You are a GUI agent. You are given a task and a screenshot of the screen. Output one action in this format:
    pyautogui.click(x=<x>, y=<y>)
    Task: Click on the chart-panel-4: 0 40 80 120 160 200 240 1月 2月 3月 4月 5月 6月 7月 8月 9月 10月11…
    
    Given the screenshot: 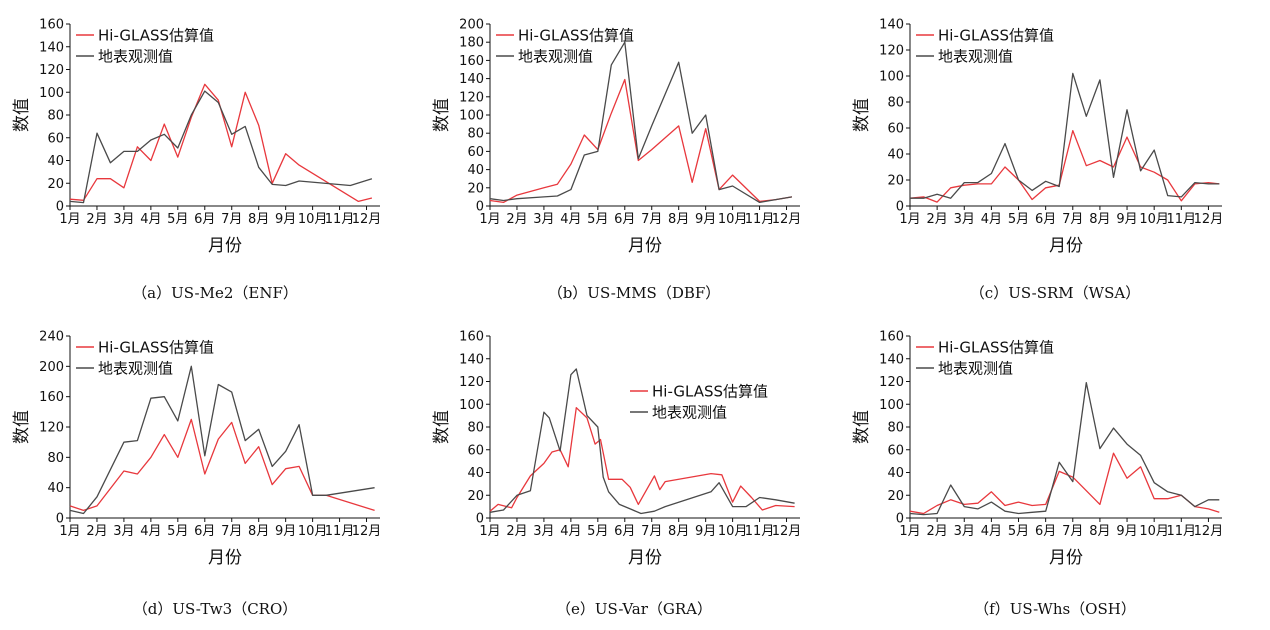 What is the action you would take?
    pyautogui.click(x=196, y=474)
    